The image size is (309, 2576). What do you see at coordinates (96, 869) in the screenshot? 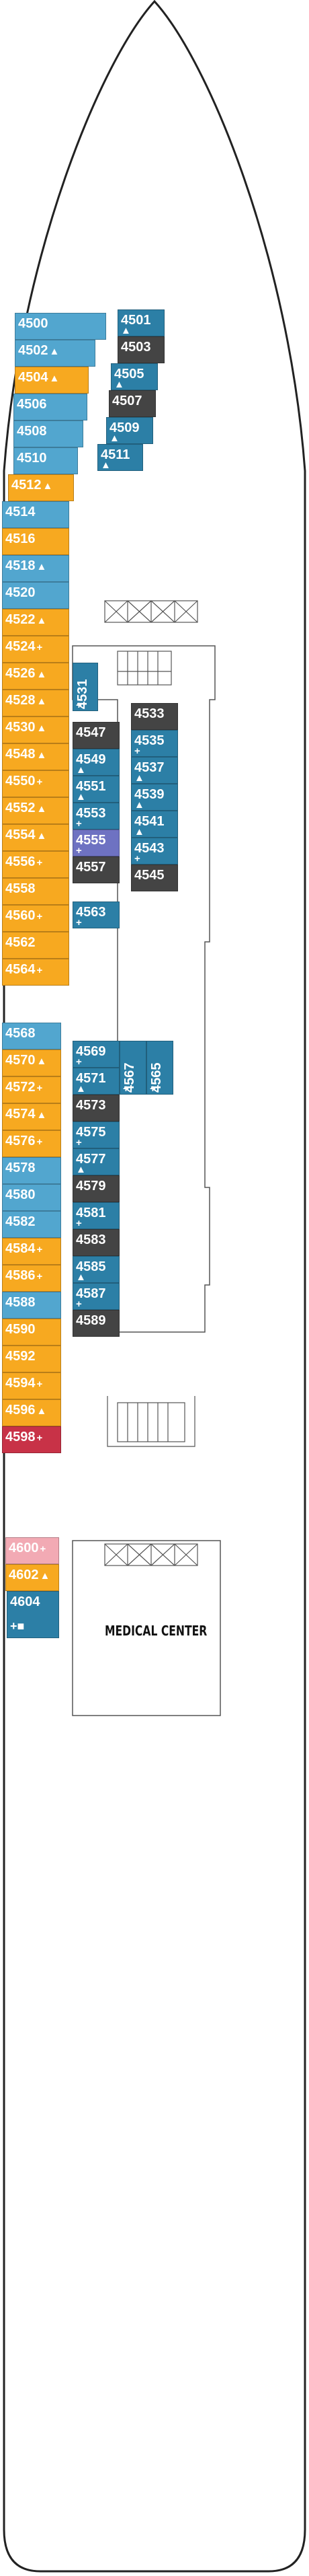
I see `cabin-4557: 4557` at bounding box center [96, 869].